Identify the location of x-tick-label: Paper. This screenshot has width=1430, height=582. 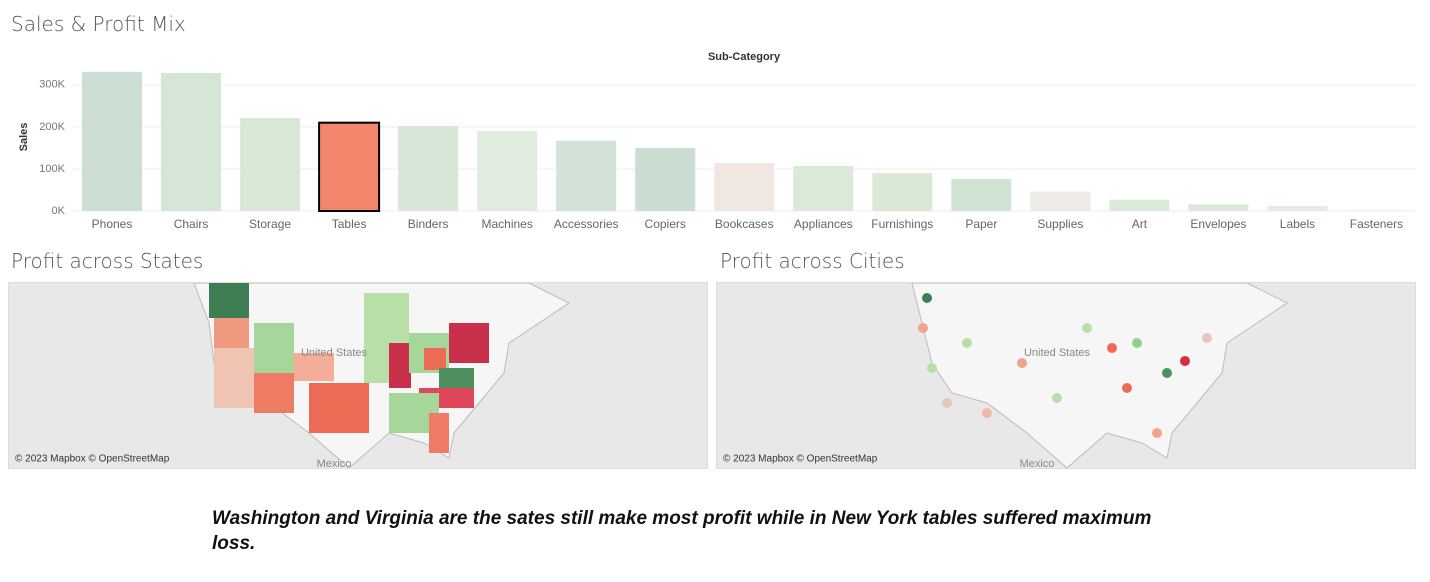
(981, 224).